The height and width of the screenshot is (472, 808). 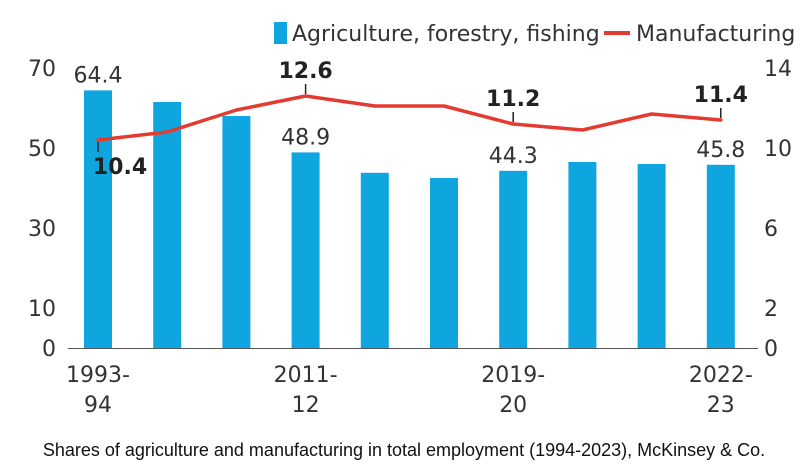 I want to click on x-tick-label-3-1: 12, so click(x=306, y=405).